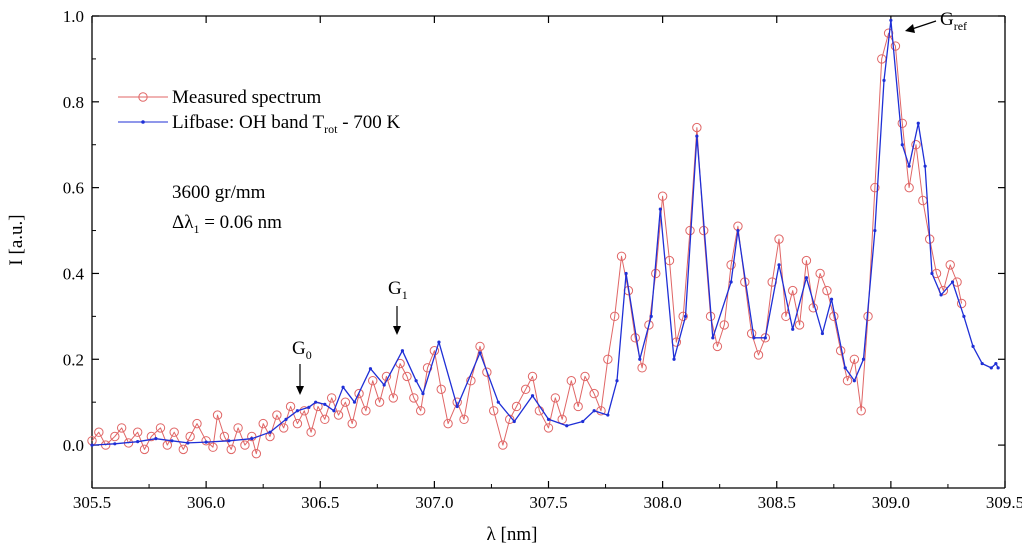 The width and height of the screenshot is (1022, 548). I want to click on grating-annotation: 3600 gr/mm, so click(219, 192).